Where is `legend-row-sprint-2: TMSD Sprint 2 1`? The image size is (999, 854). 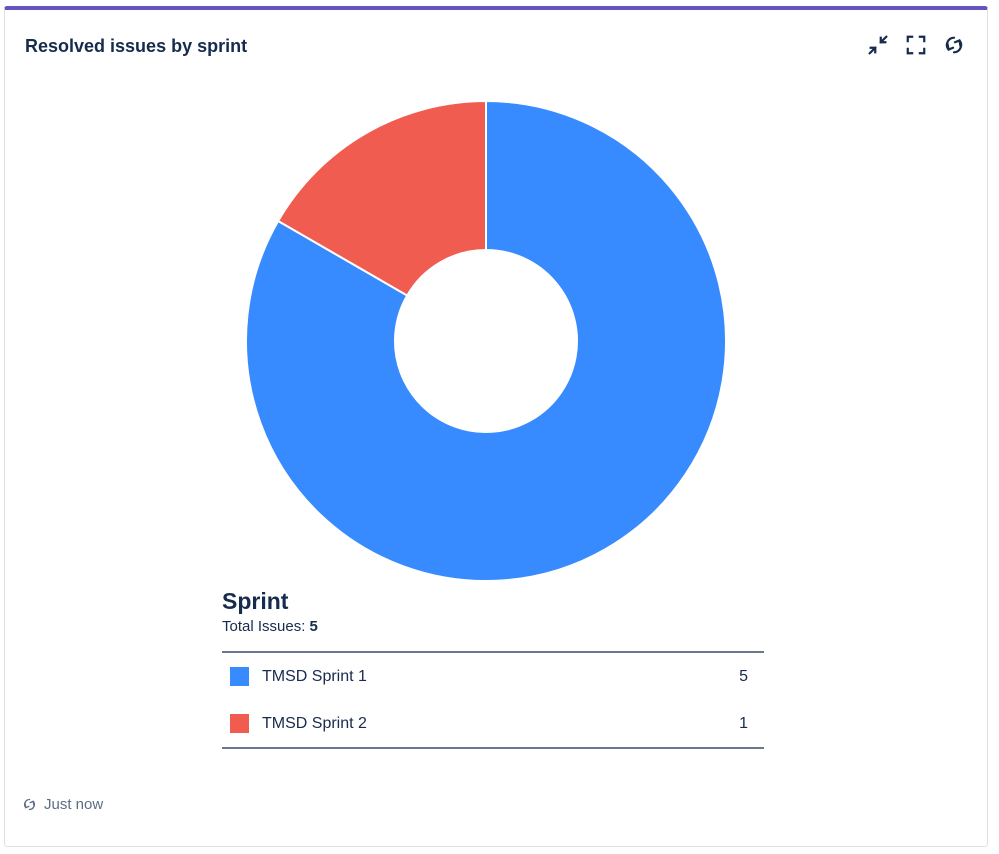 legend-row-sprint-2: TMSD Sprint 2 1 is located at coordinates (493, 723).